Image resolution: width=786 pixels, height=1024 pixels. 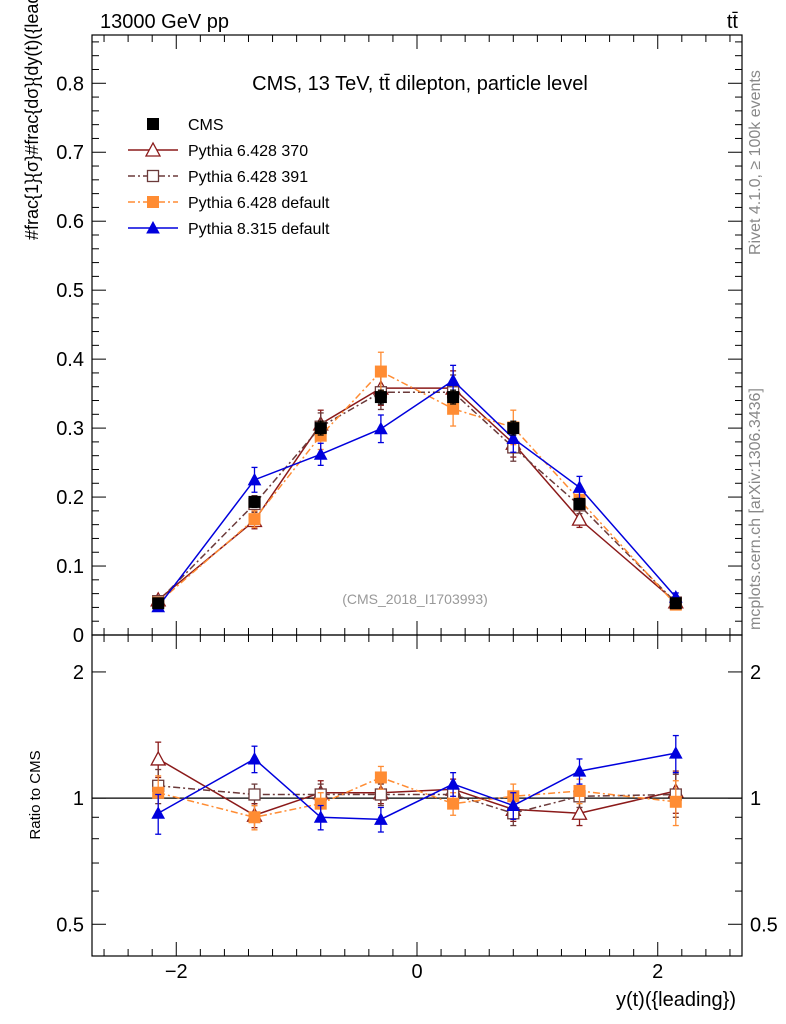 What do you see at coordinates (70, 429) in the screenshot?
I see `y-tick-label: 0.3` at bounding box center [70, 429].